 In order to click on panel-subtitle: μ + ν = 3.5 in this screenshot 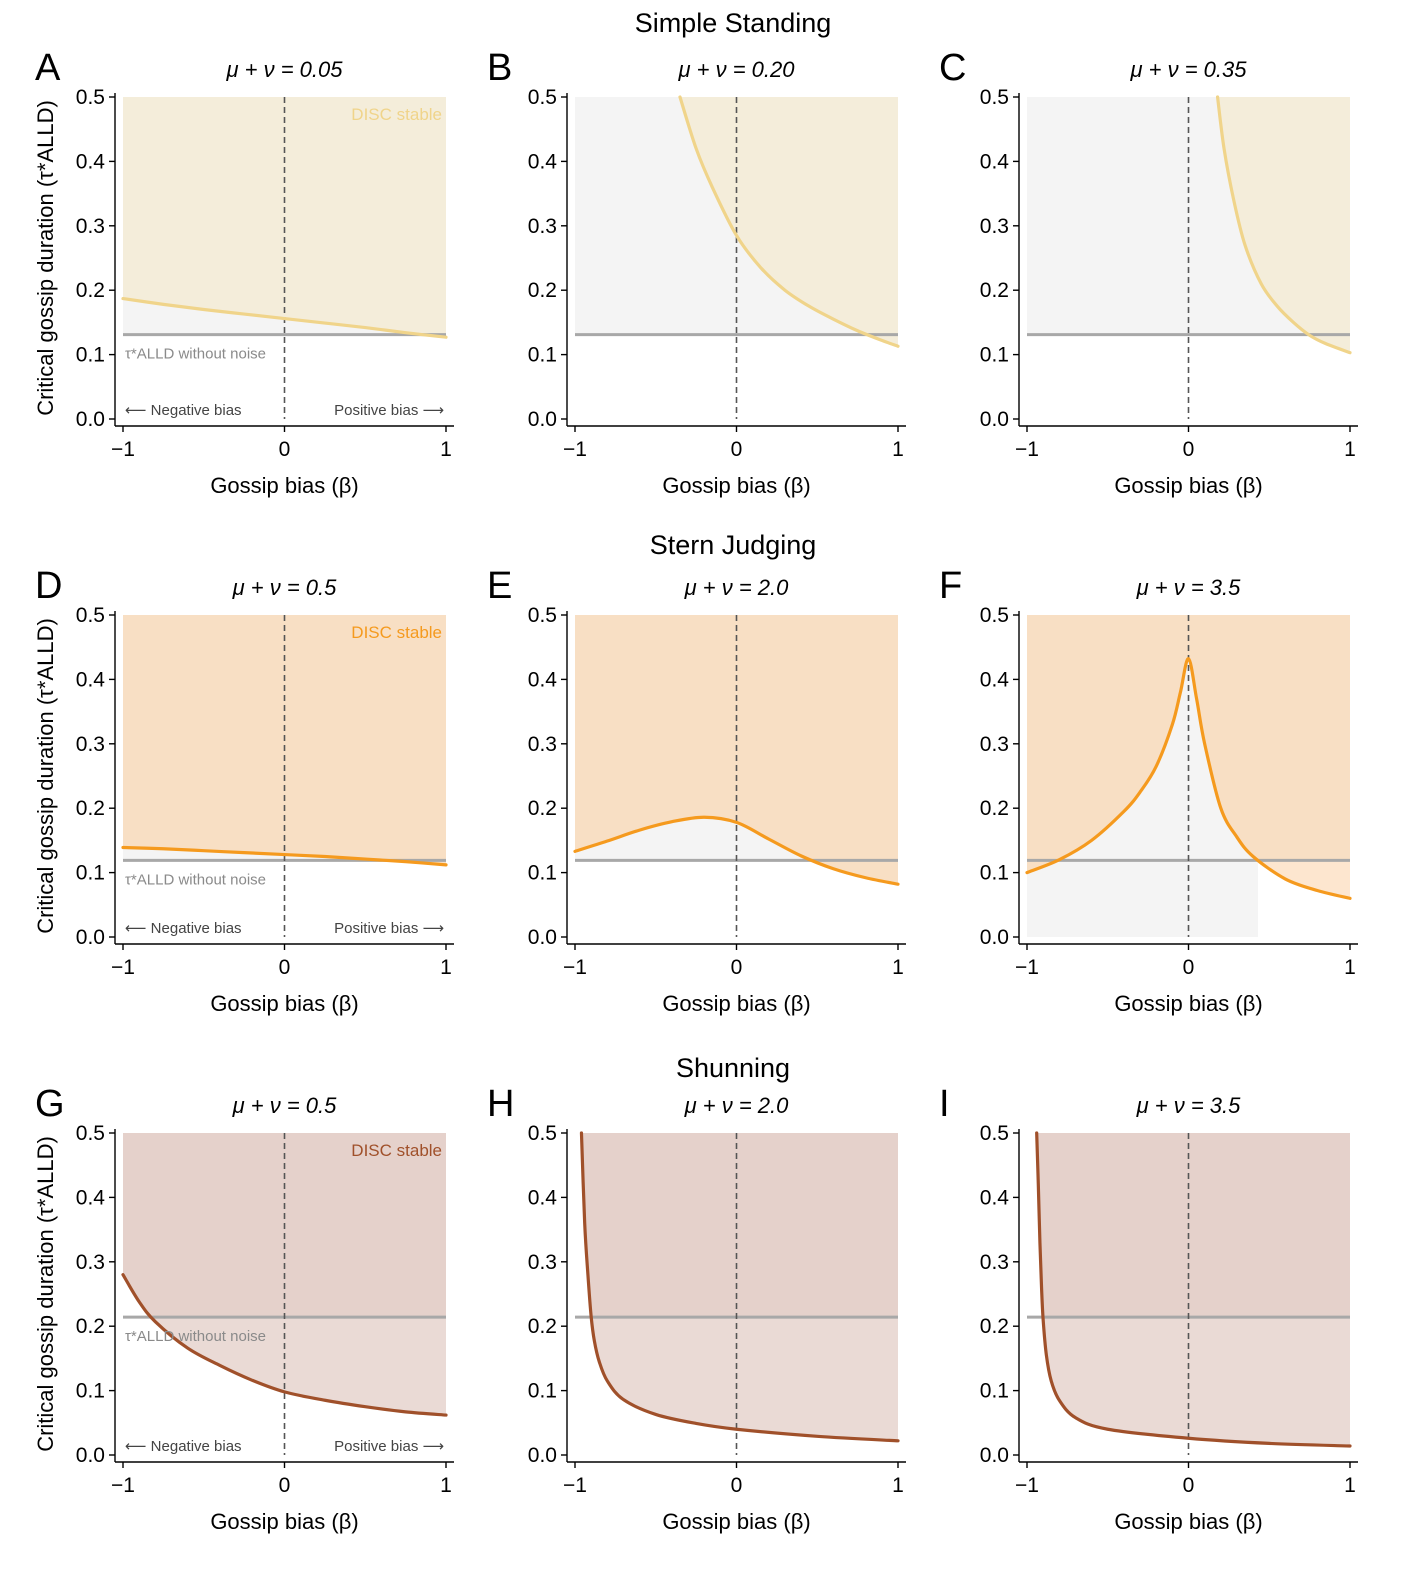, I will do `click(1189, 587)`.